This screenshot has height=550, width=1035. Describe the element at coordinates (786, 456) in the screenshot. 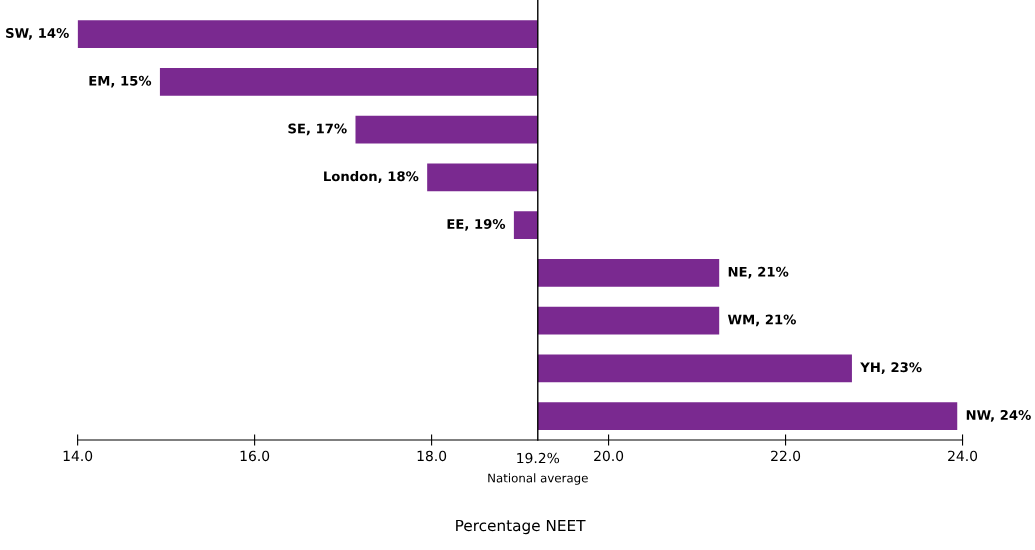

I see `x-tick-label: 22.0` at that location.